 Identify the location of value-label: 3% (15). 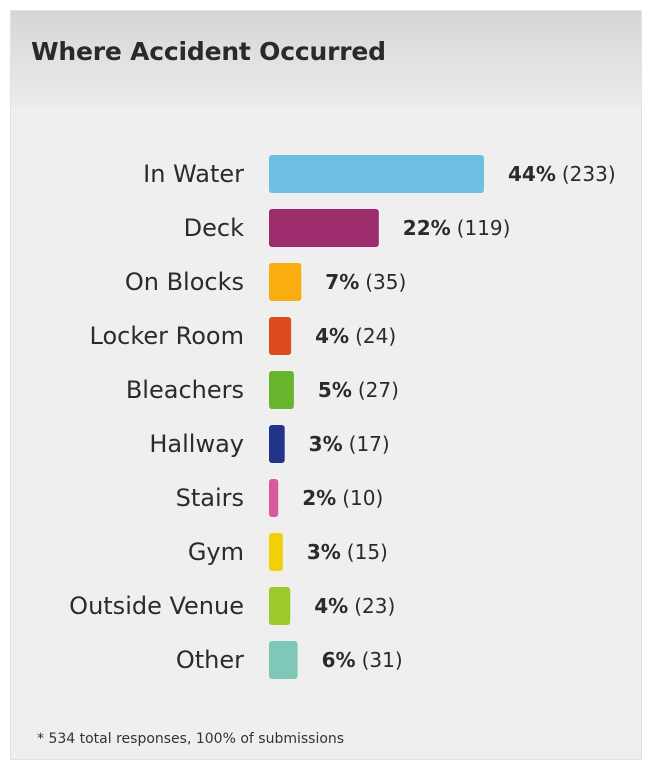
(347, 552).